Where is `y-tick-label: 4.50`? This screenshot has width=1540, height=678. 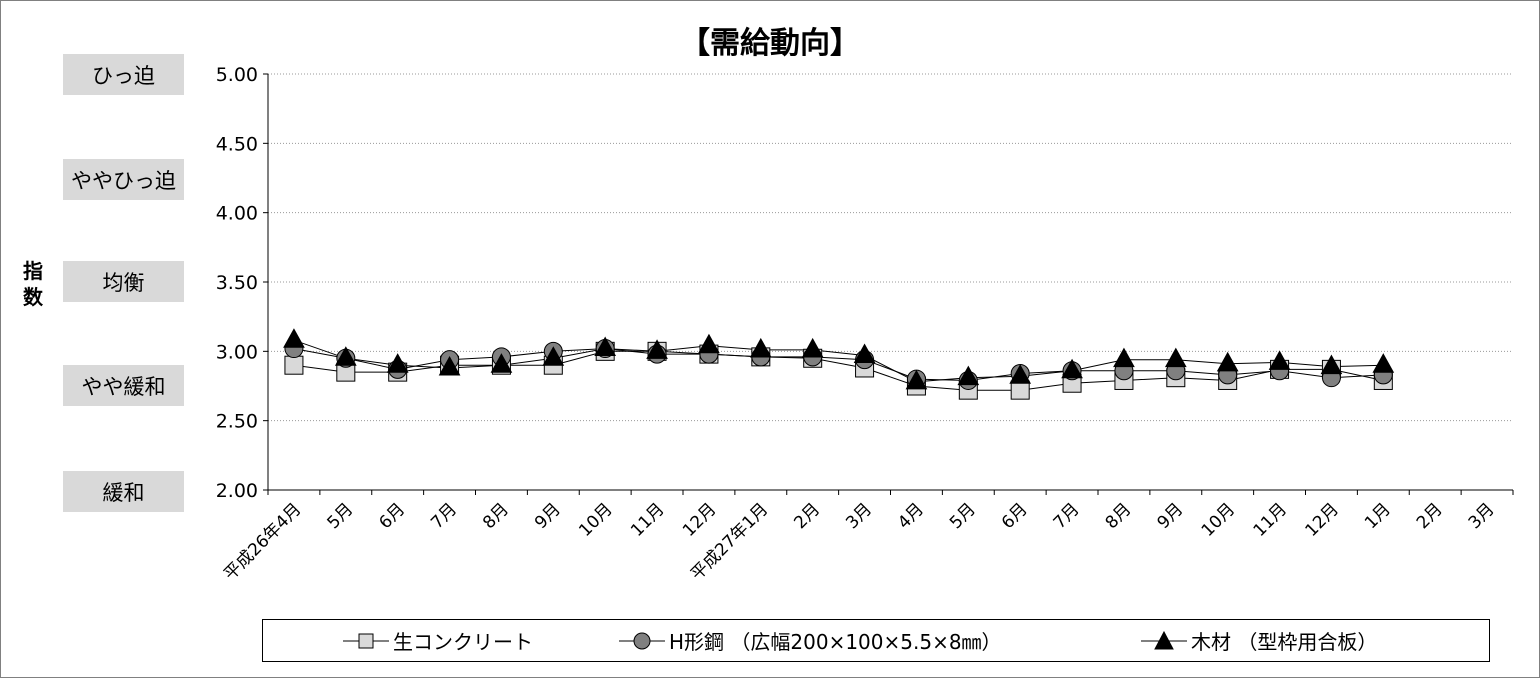
y-tick-label: 4.50 is located at coordinates (237, 144).